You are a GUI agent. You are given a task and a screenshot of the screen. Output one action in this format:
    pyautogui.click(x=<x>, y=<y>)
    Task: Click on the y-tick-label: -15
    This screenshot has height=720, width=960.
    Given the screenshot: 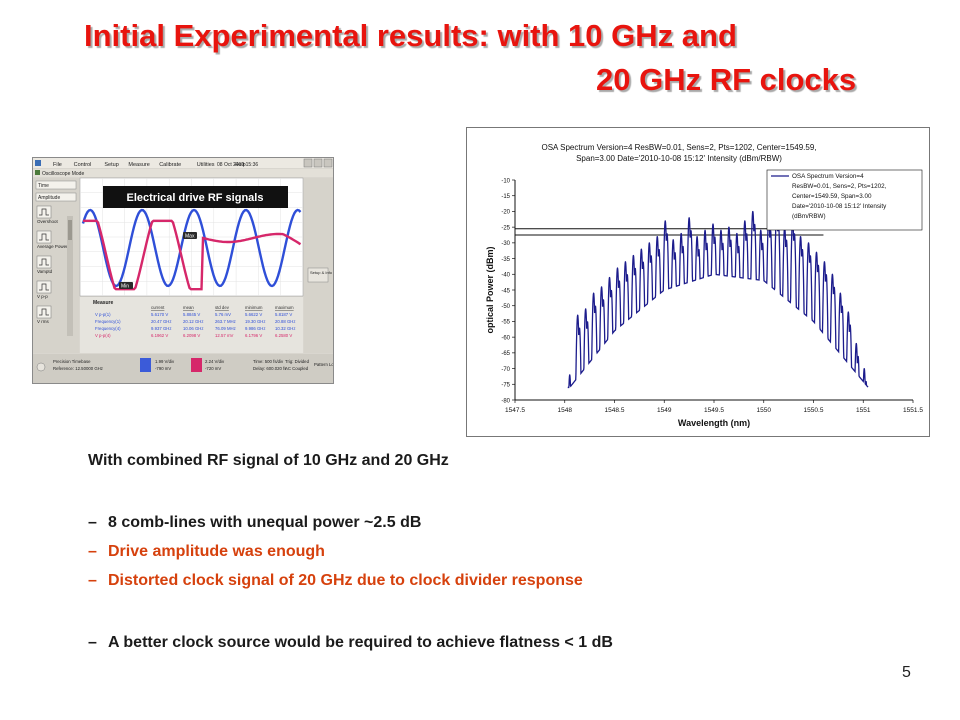 What is the action you would take?
    pyautogui.click(x=505, y=197)
    